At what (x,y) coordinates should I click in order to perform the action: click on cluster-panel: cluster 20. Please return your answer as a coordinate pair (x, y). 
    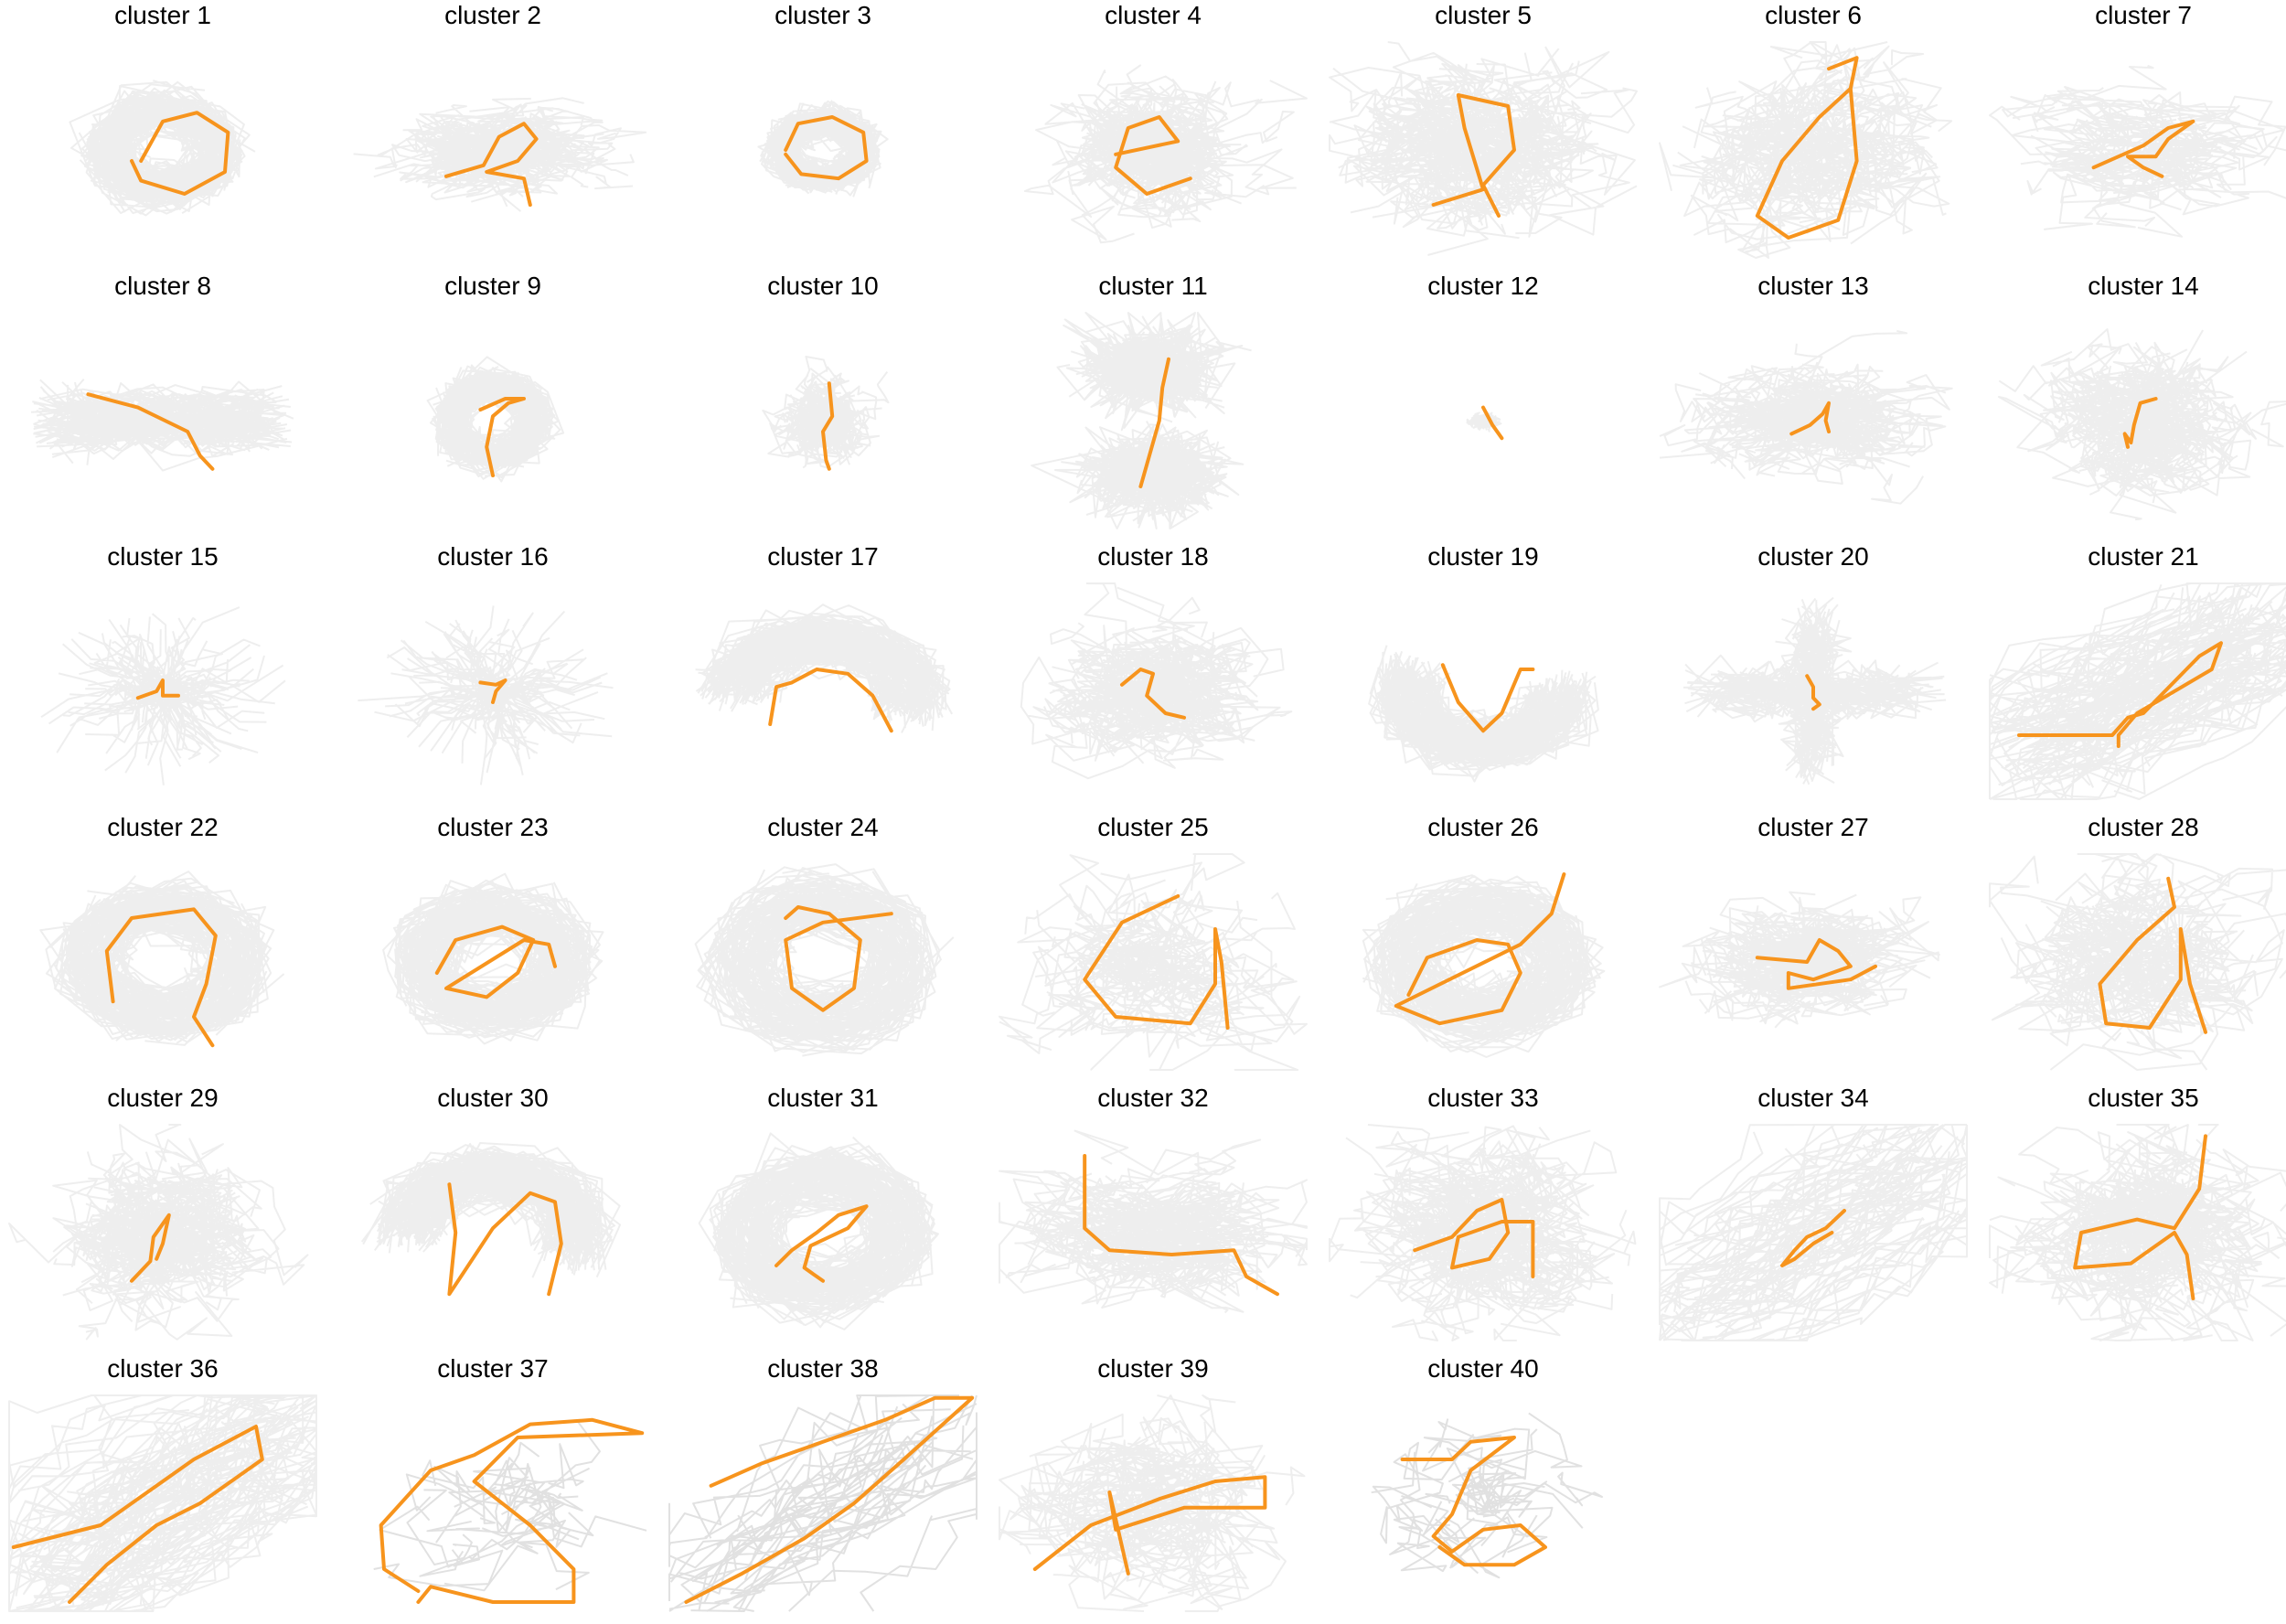
    Looking at the image, I should click on (1814, 676).